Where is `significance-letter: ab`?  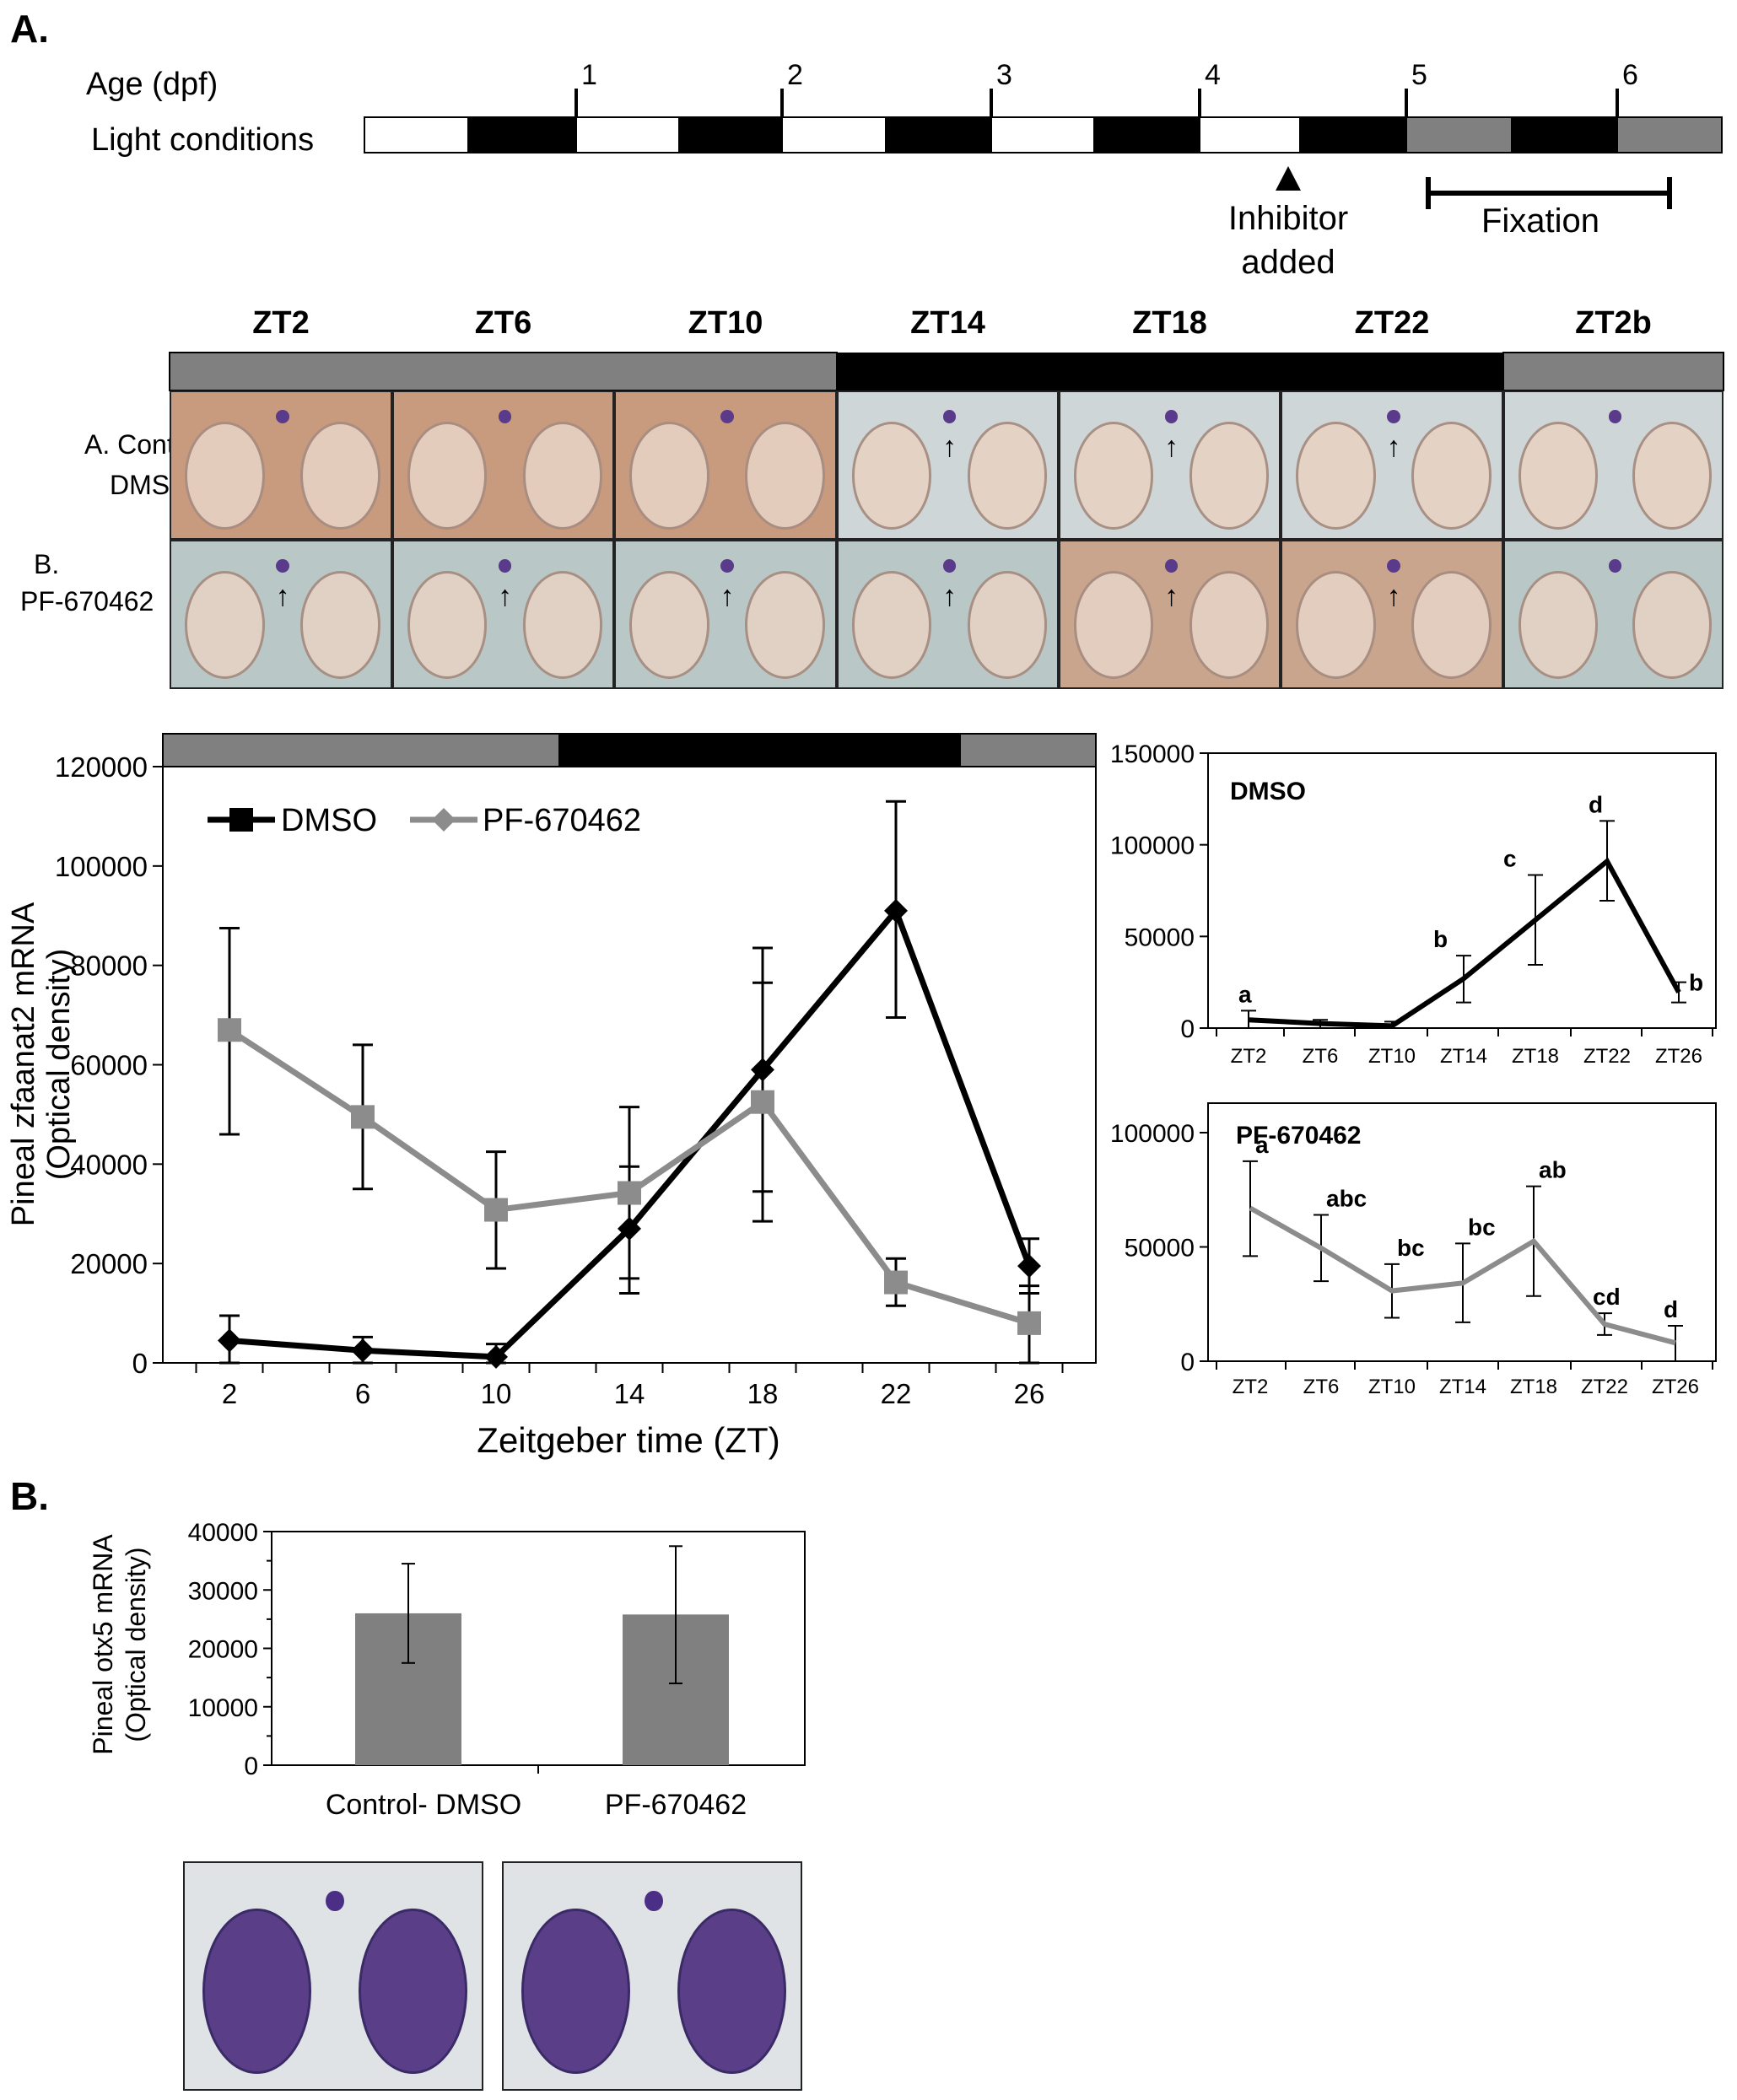
significance-letter: ab is located at coordinates (1553, 1170).